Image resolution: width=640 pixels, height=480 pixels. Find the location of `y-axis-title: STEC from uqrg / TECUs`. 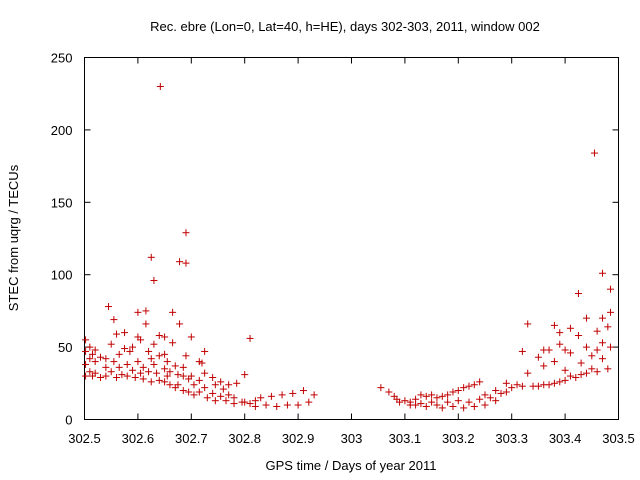

y-axis-title: STEC from uqrg / TECUs is located at coordinates (13, 237).